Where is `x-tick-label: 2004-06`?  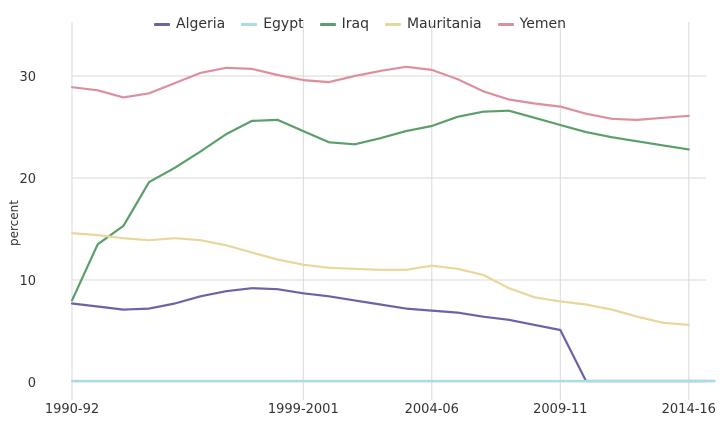 x-tick-label: 2004-06 is located at coordinates (432, 409).